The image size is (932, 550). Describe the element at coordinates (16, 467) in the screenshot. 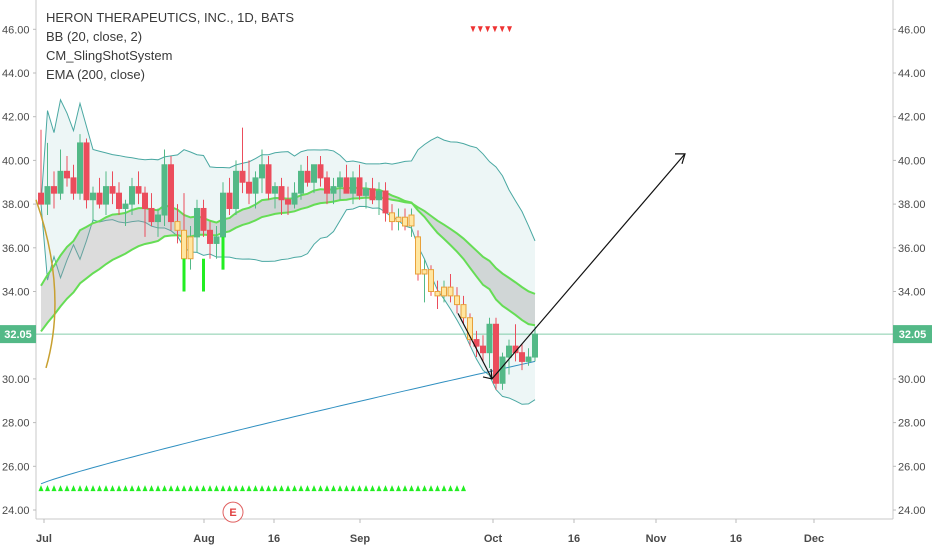

I see `y-tick-left: 26.00` at that location.